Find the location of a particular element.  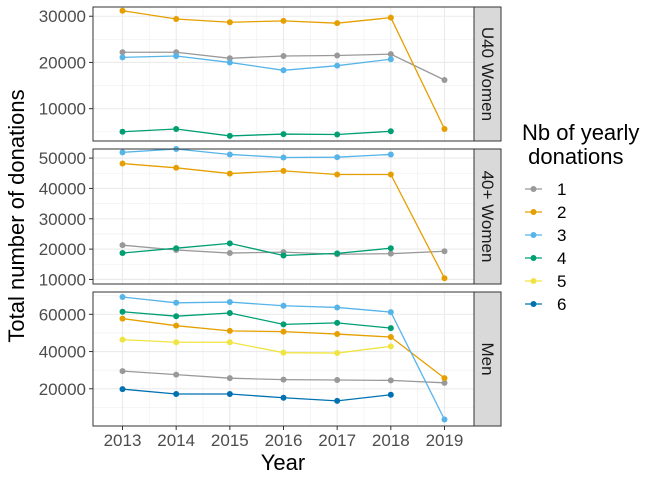

facet-strip-label: Men is located at coordinates (487, 358).